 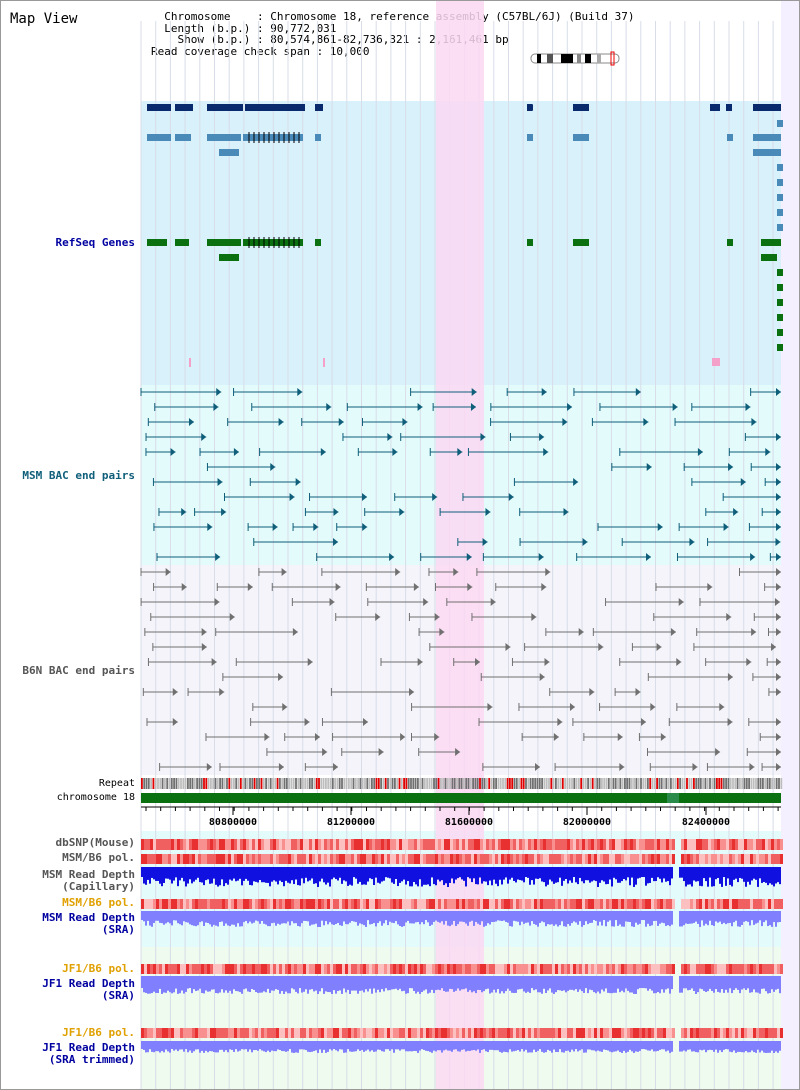 What do you see at coordinates (267, 737) in the screenshot?
I see `b6n-bac-end-pair-end` at bounding box center [267, 737].